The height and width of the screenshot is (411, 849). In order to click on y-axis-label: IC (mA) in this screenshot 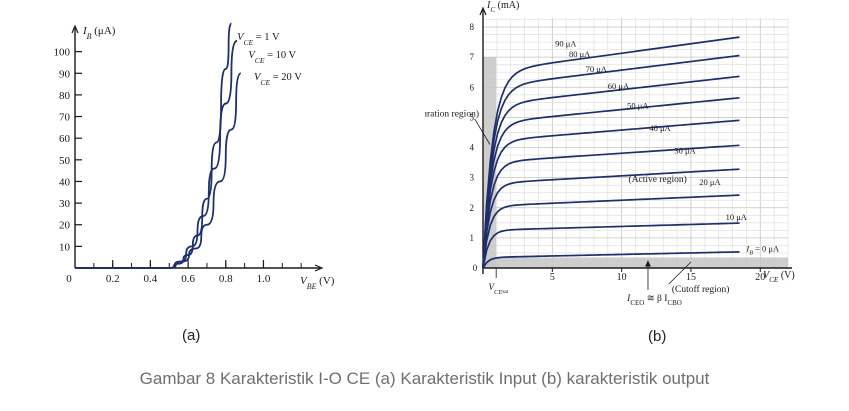, I will do `click(502, 7)`.